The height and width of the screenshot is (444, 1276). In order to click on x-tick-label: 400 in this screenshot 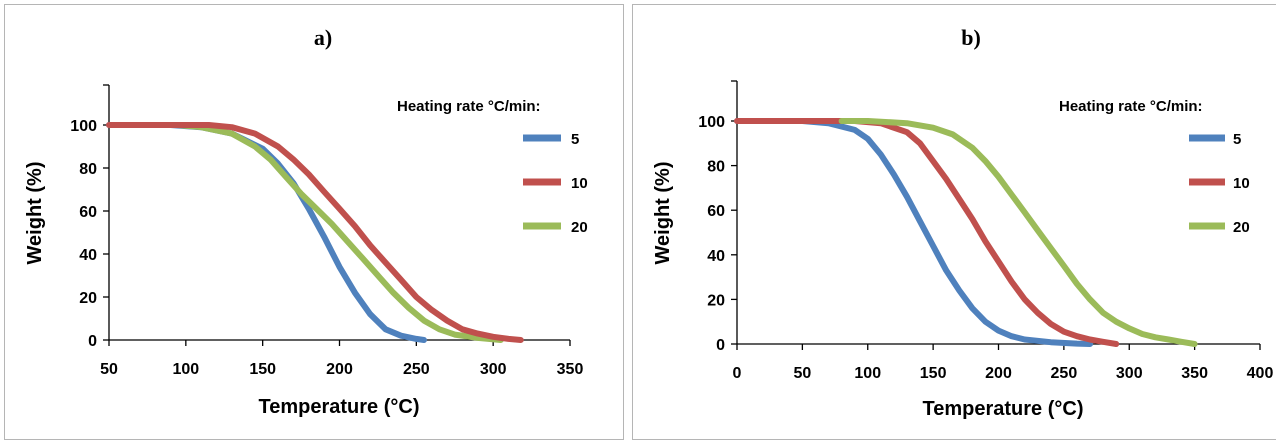, I will do `click(1260, 373)`.